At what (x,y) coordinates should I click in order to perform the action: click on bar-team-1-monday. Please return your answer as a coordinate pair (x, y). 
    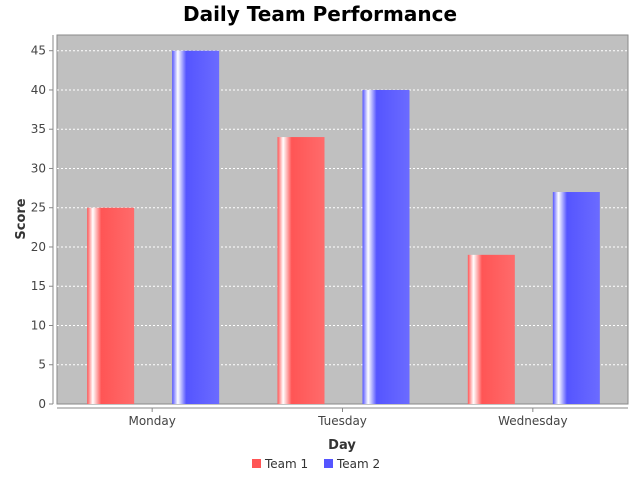
    Looking at the image, I should click on (111, 305).